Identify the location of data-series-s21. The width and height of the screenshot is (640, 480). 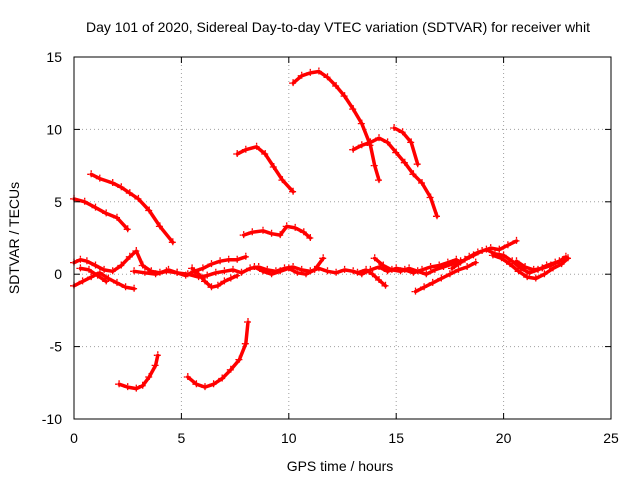
(530, 267).